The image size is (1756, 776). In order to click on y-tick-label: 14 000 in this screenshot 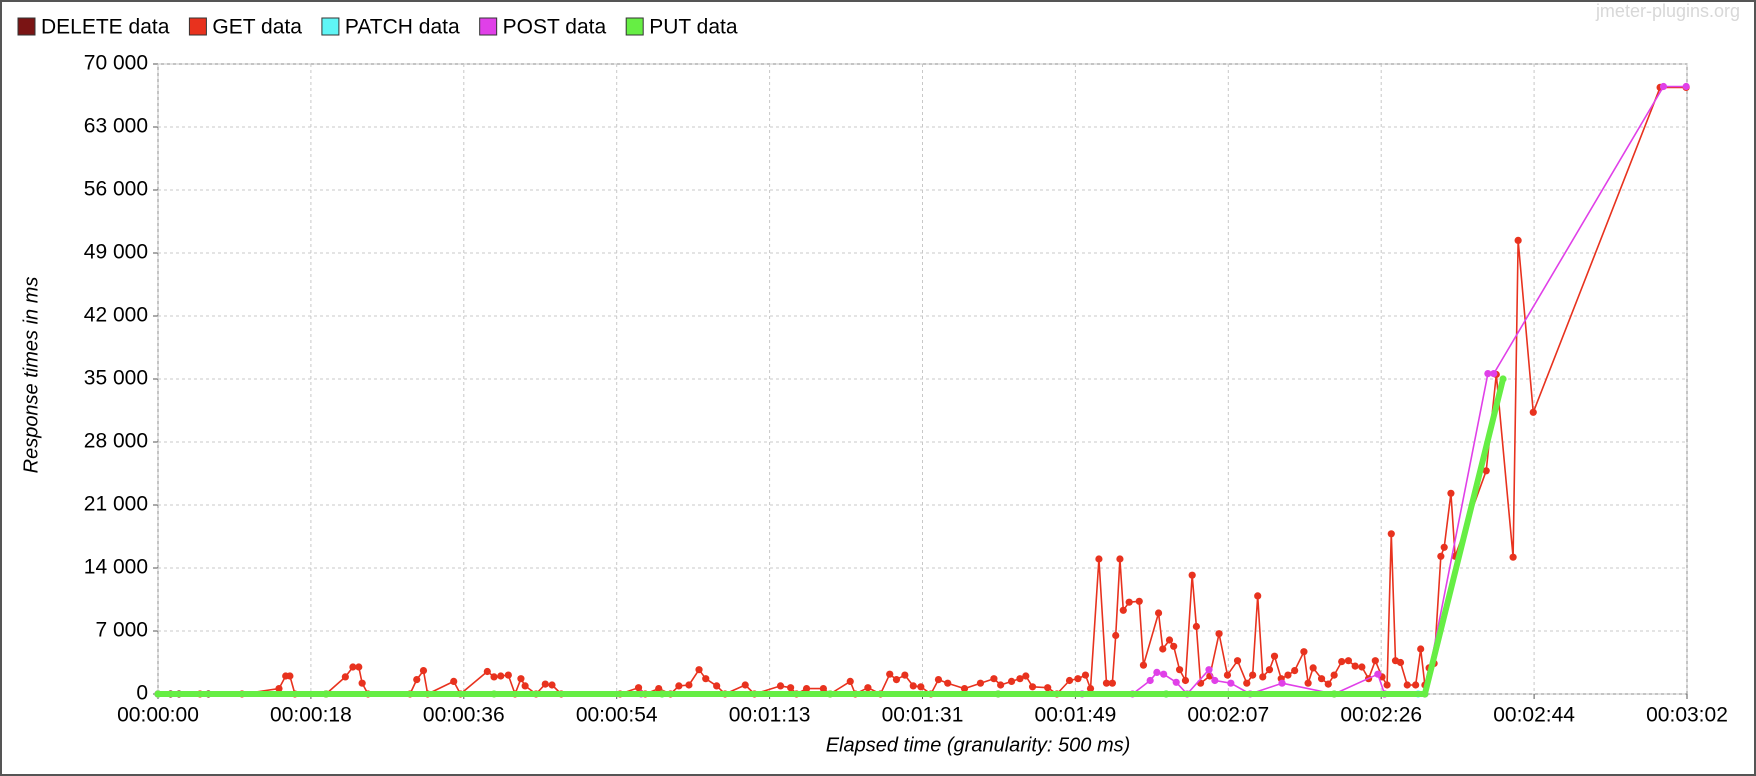, I will do `click(116, 567)`.